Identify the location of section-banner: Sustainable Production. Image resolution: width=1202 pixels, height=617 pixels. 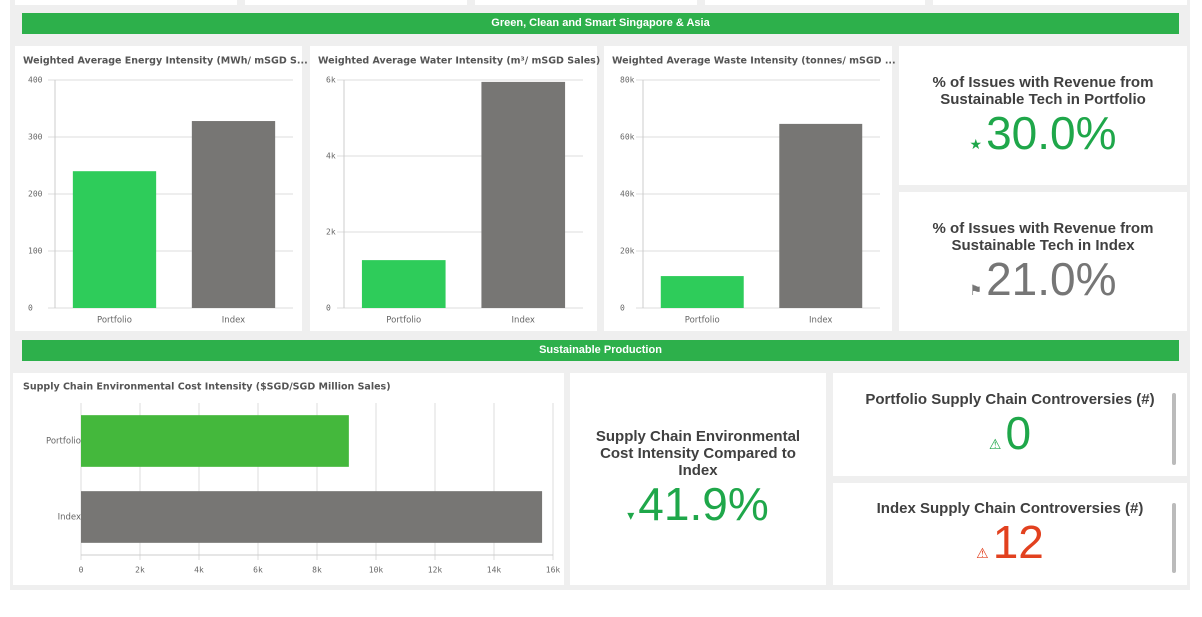
(600, 350).